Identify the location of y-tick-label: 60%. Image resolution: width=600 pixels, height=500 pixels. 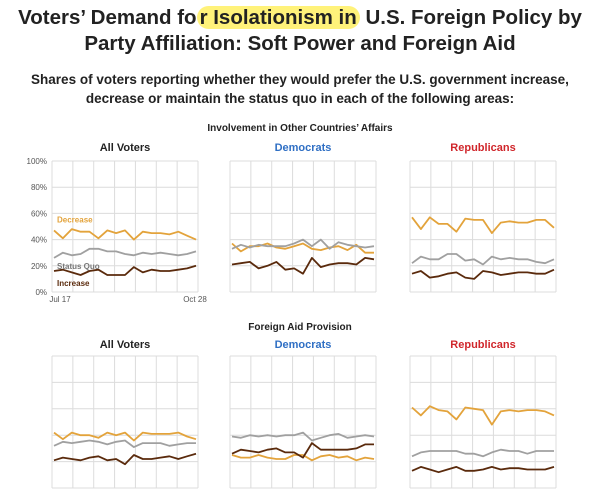
(39, 213).